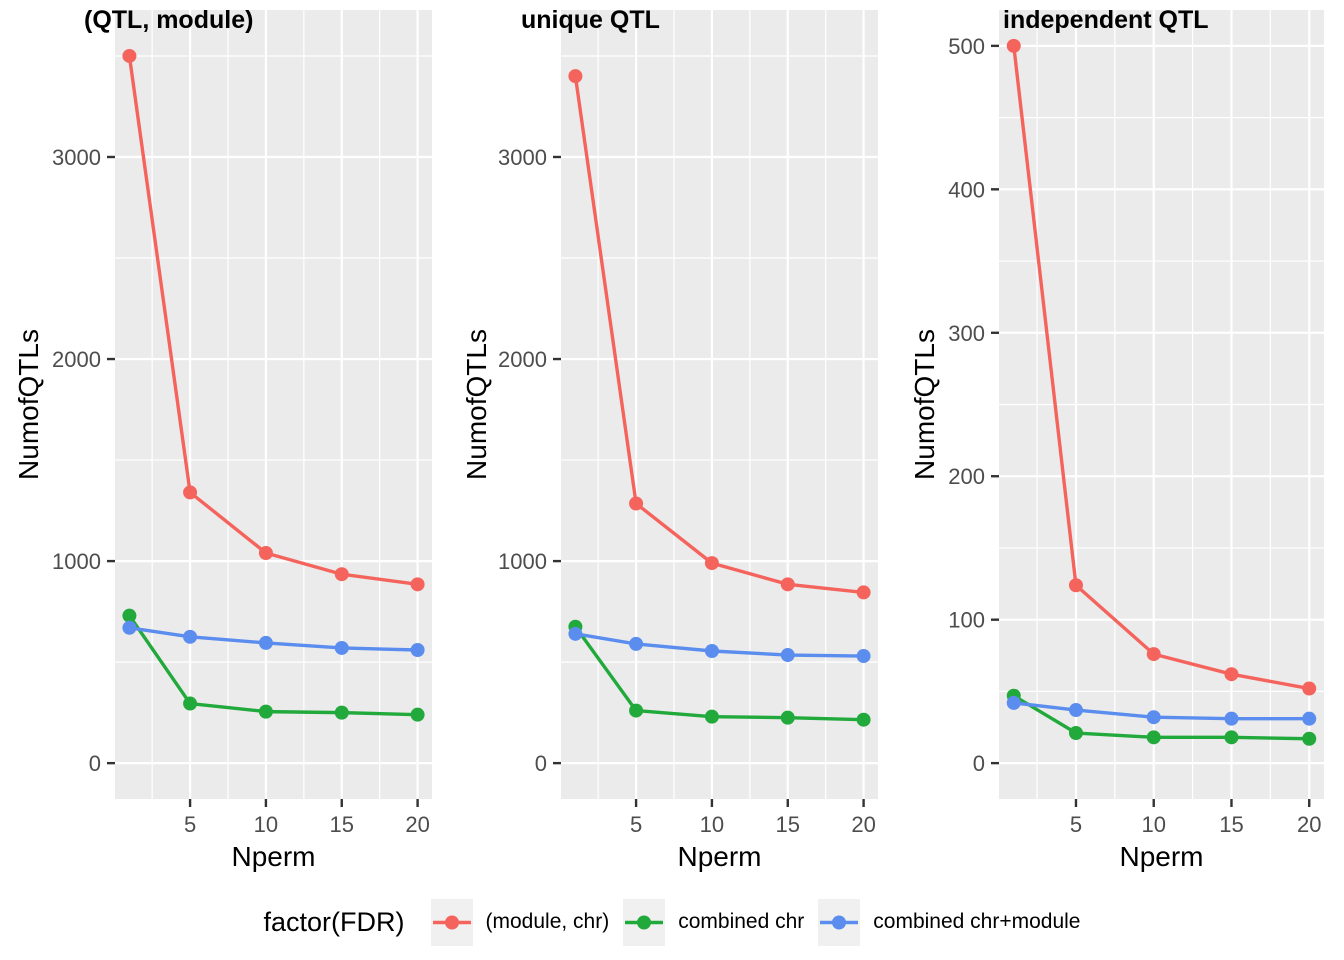 The image size is (1344, 960). Describe the element at coordinates (966, 620) in the screenshot. I see `y-tick-label: 100` at that location.